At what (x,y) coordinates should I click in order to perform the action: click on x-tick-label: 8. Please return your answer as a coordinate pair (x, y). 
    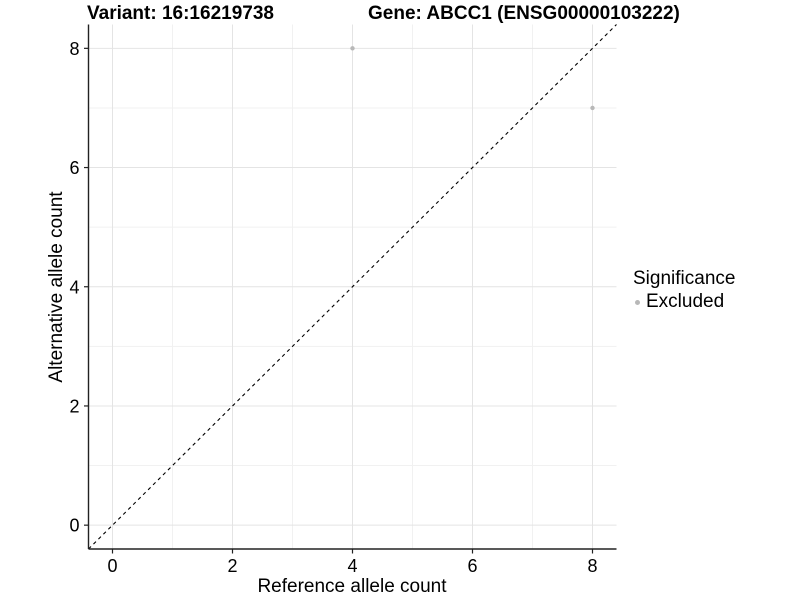
    Looking at the image, I should click on (592, 566).